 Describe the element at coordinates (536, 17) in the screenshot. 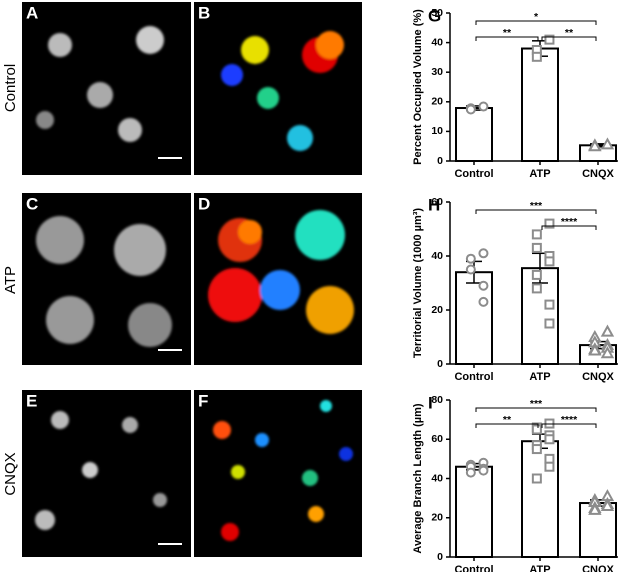

I see `significance-label: *` at that location.